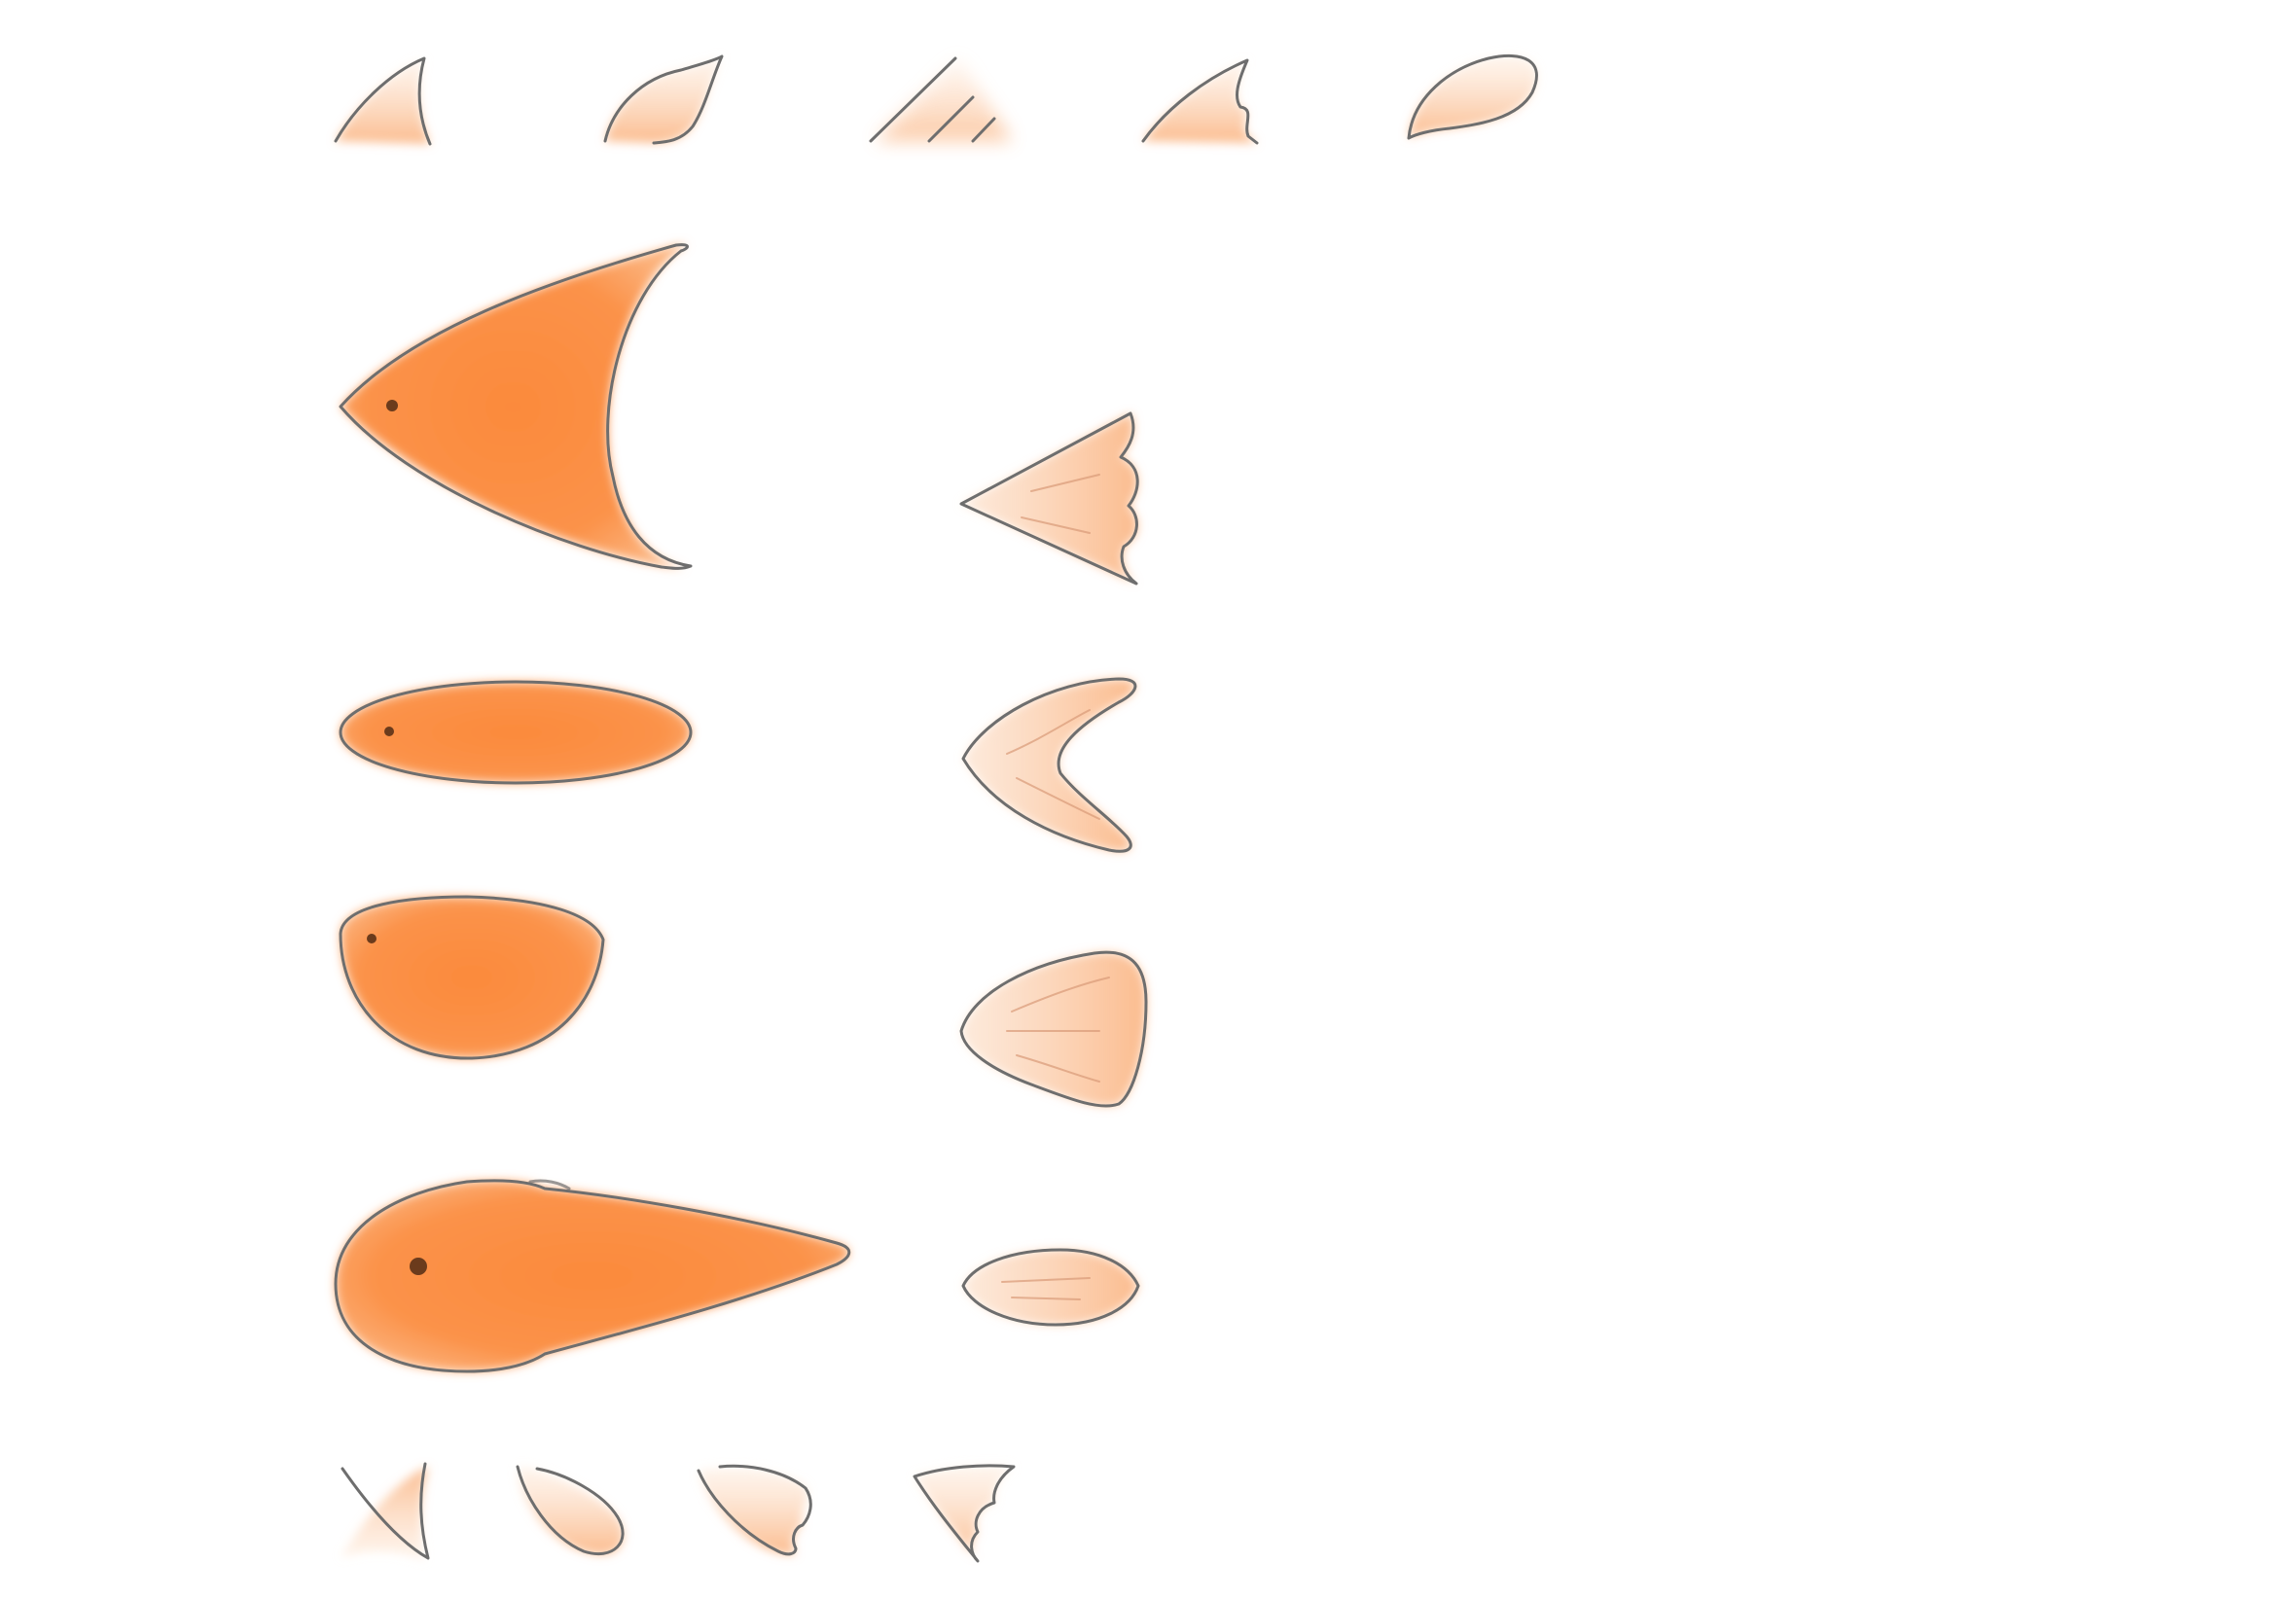  I want to click on tails-column, so click(1053, 869).